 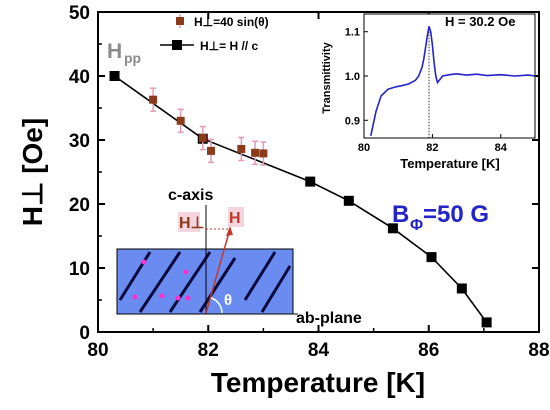 What do you see at coordinates (229, 46) in the screenshot?
I see `legend-label-c: H⊥= H // c` at bounding box center [229, 46].